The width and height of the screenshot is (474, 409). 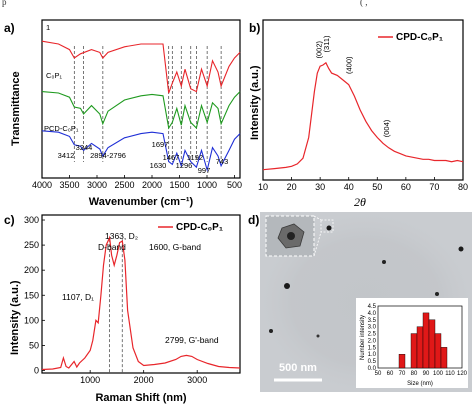 What do you see at coordinates (34, 295) in the screenshot?
I see `panel-c-yticks: 0 50 100 150 200 250 300` at bounding box center [34, 295].